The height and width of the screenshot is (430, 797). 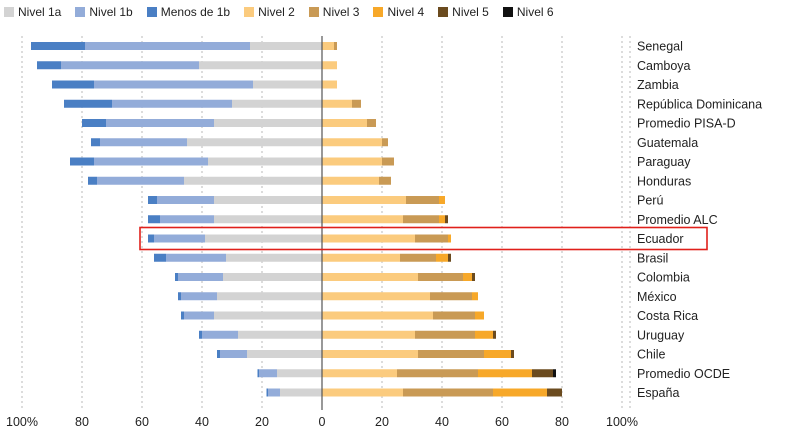 I want to click on legend-label: Nivel 4, so click(x=406, y=12).